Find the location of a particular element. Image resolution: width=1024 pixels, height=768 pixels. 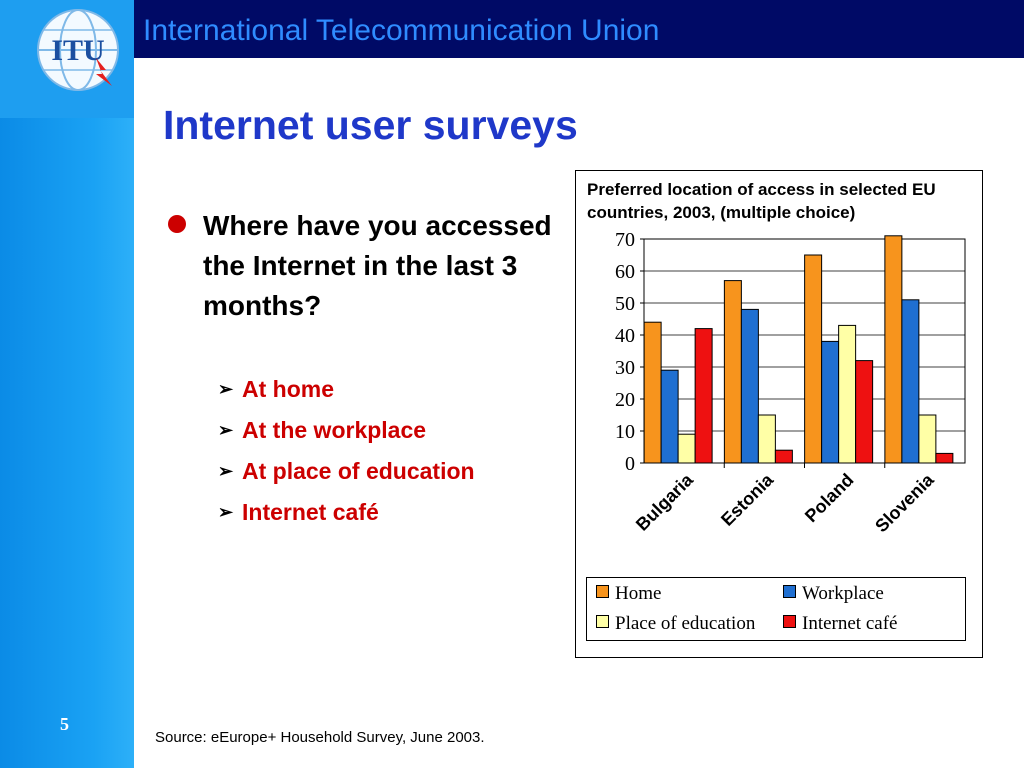

itu-logo: ITU is located at coordinates (67, 59).